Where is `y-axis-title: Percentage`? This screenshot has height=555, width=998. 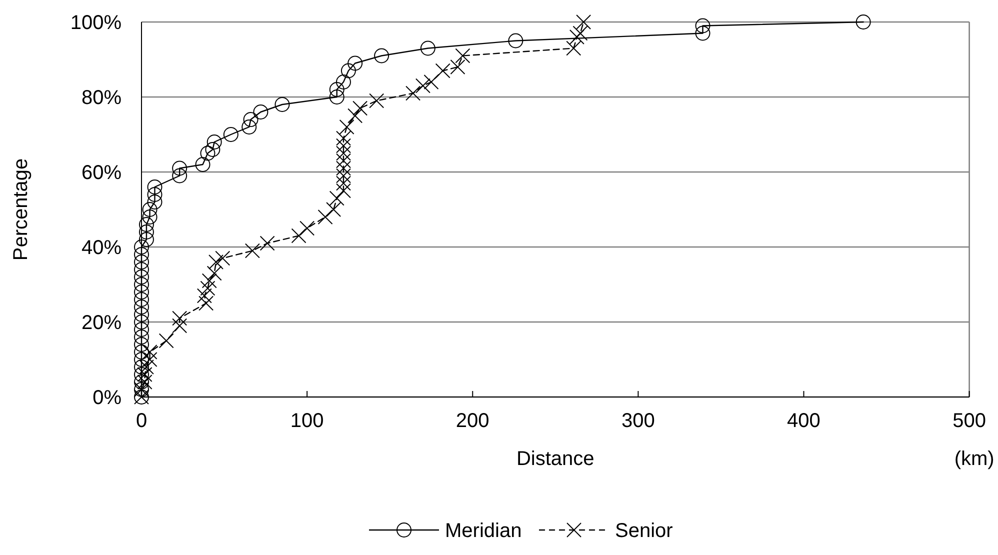 y-axis-title: Percentage is located at coordinates (21, 209).